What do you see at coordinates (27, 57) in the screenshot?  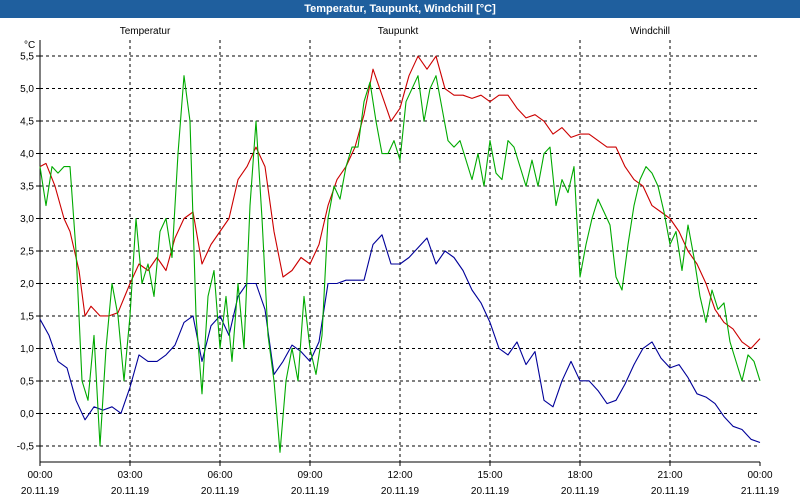 I see `y-tick-label: 5,5` at bounding box center [27, 57].